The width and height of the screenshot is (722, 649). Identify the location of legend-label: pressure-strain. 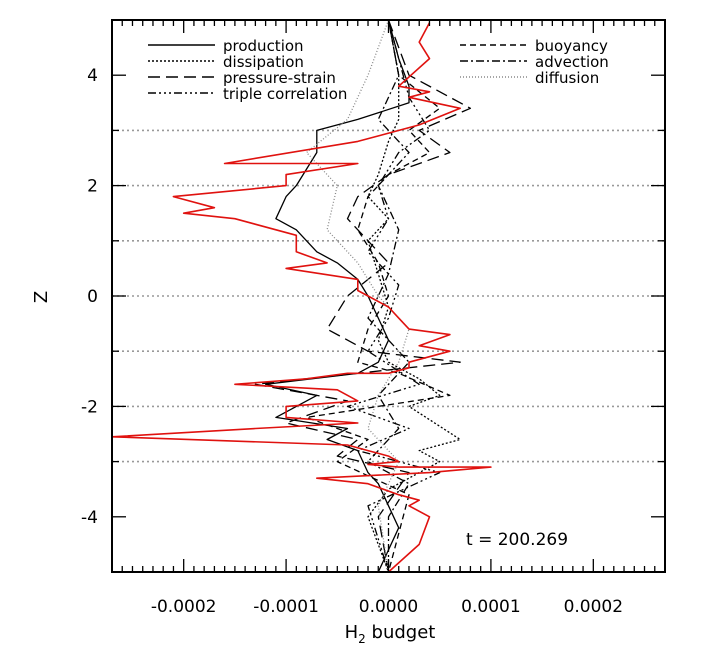
(279, 78).